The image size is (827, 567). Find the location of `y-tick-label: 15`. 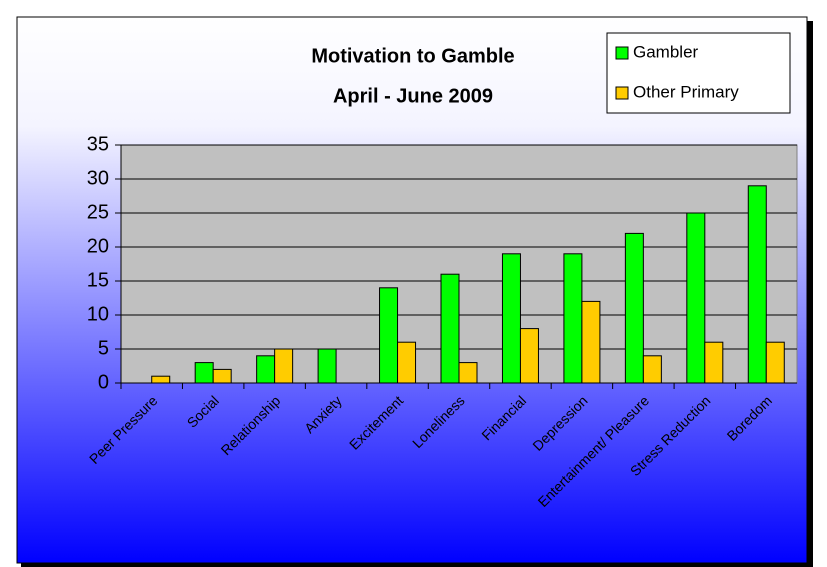

y-tick-label: 15 is located at coordinates (98, 280).